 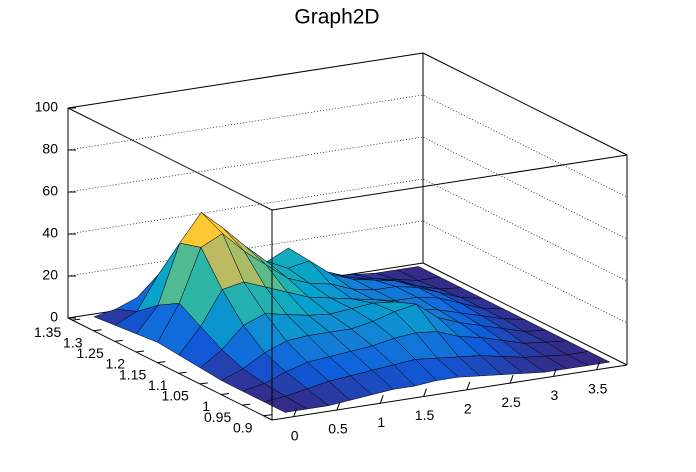 I want to click on y-tick-label: 1.1, so click(x=158, y=385).